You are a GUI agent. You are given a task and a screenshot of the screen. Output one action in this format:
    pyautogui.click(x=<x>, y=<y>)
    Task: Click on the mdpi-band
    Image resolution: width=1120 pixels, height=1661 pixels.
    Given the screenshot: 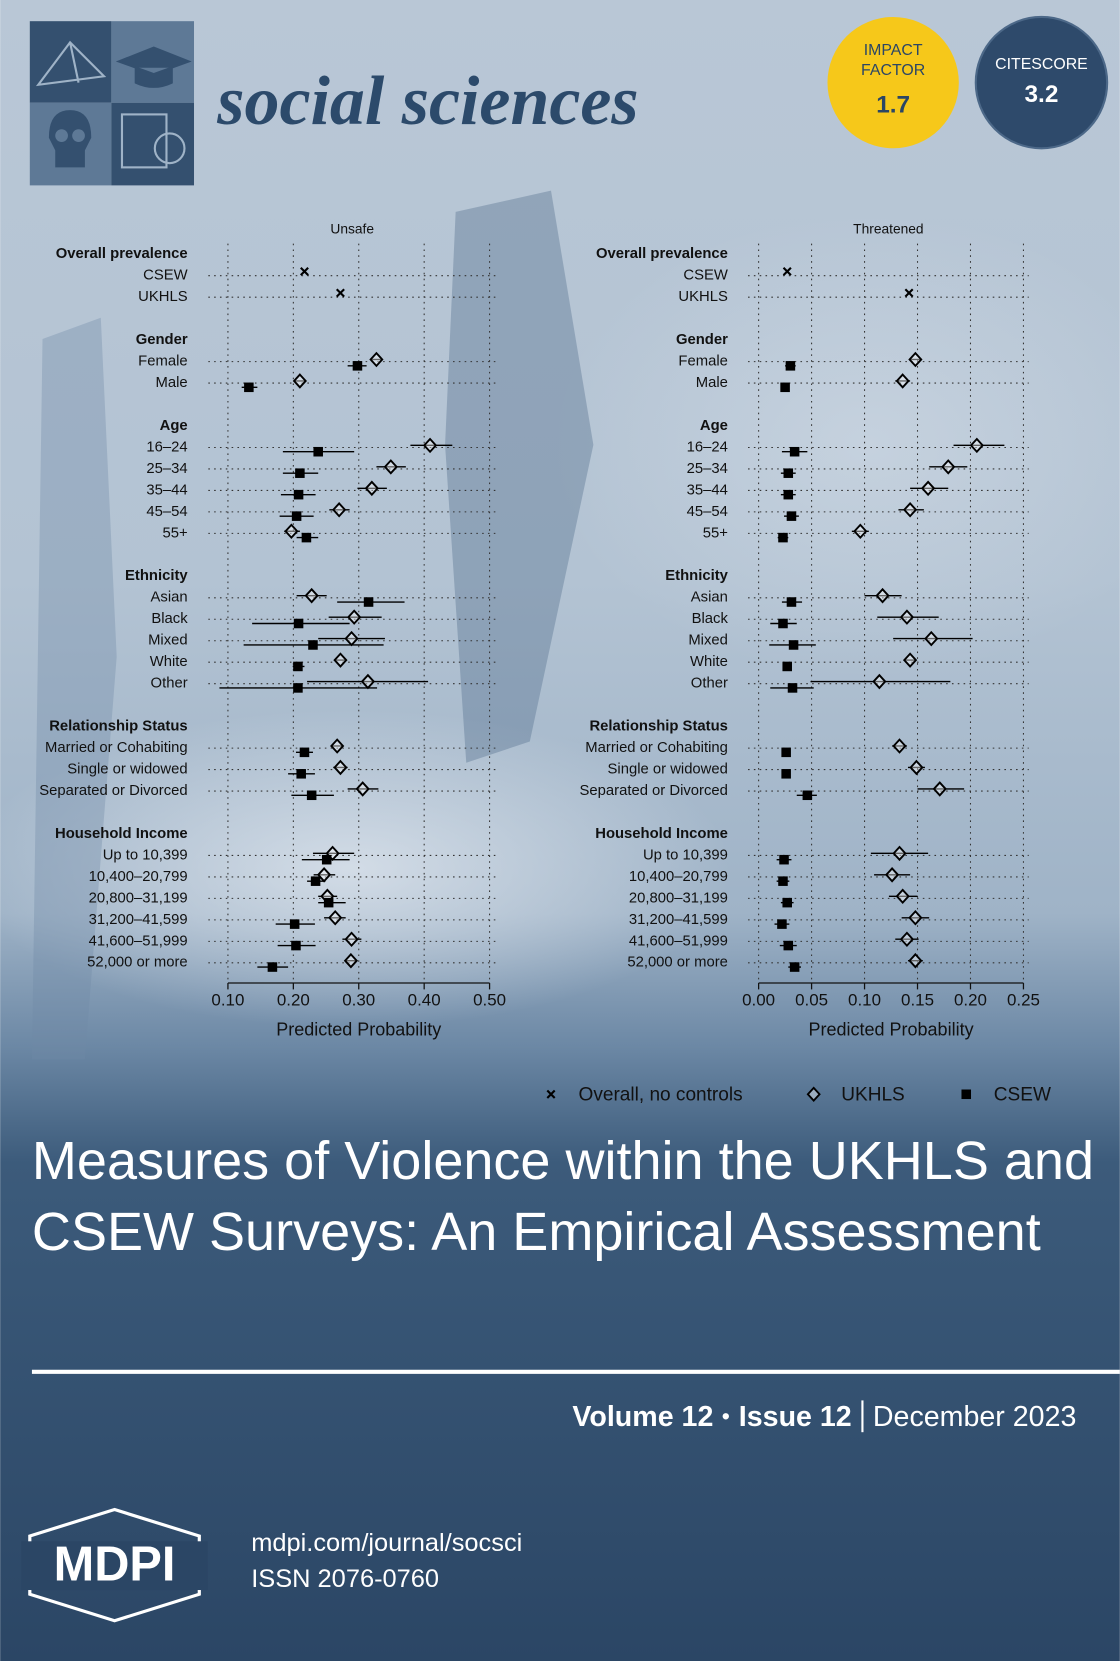 What is the action you would take?
    pyautogui.click(x=114, y=1566)
    